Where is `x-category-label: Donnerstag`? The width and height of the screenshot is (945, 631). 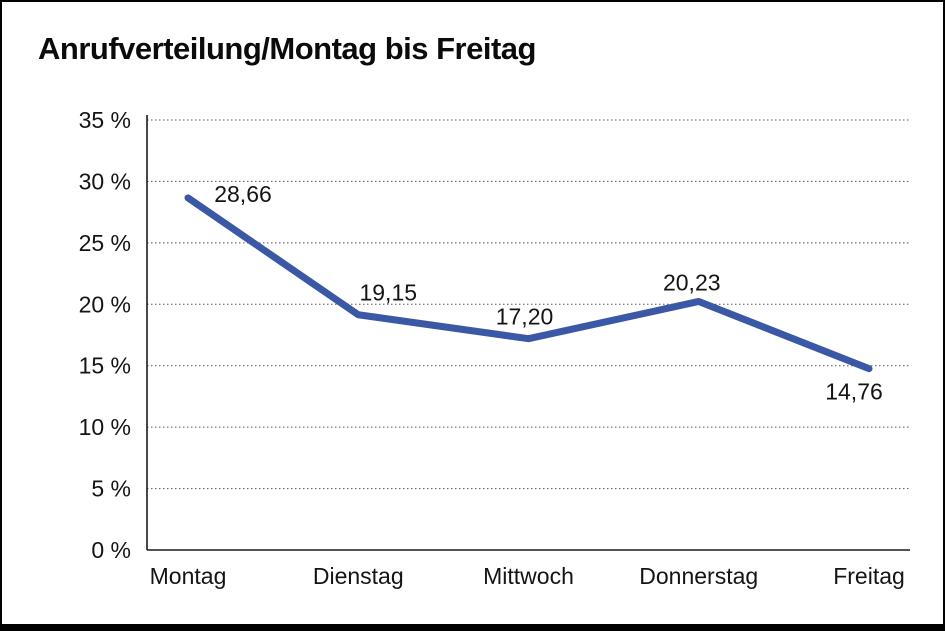 x-category-label: Donnerstag is located at coordinates (698, 576).